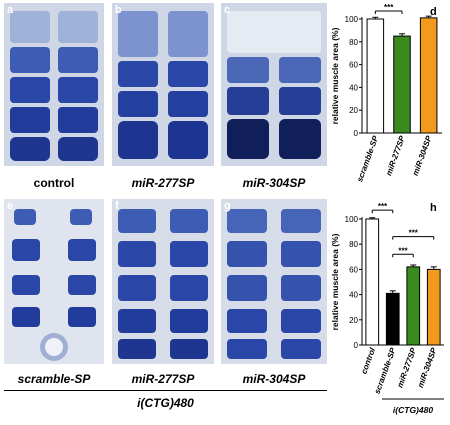 This screenshot has width=450, height=425. What do you see at coordinates (335, 281) in the screenshot?
I see `chart-h-ylabel: relative muscle area (%)` at bounding box center [335, 281].